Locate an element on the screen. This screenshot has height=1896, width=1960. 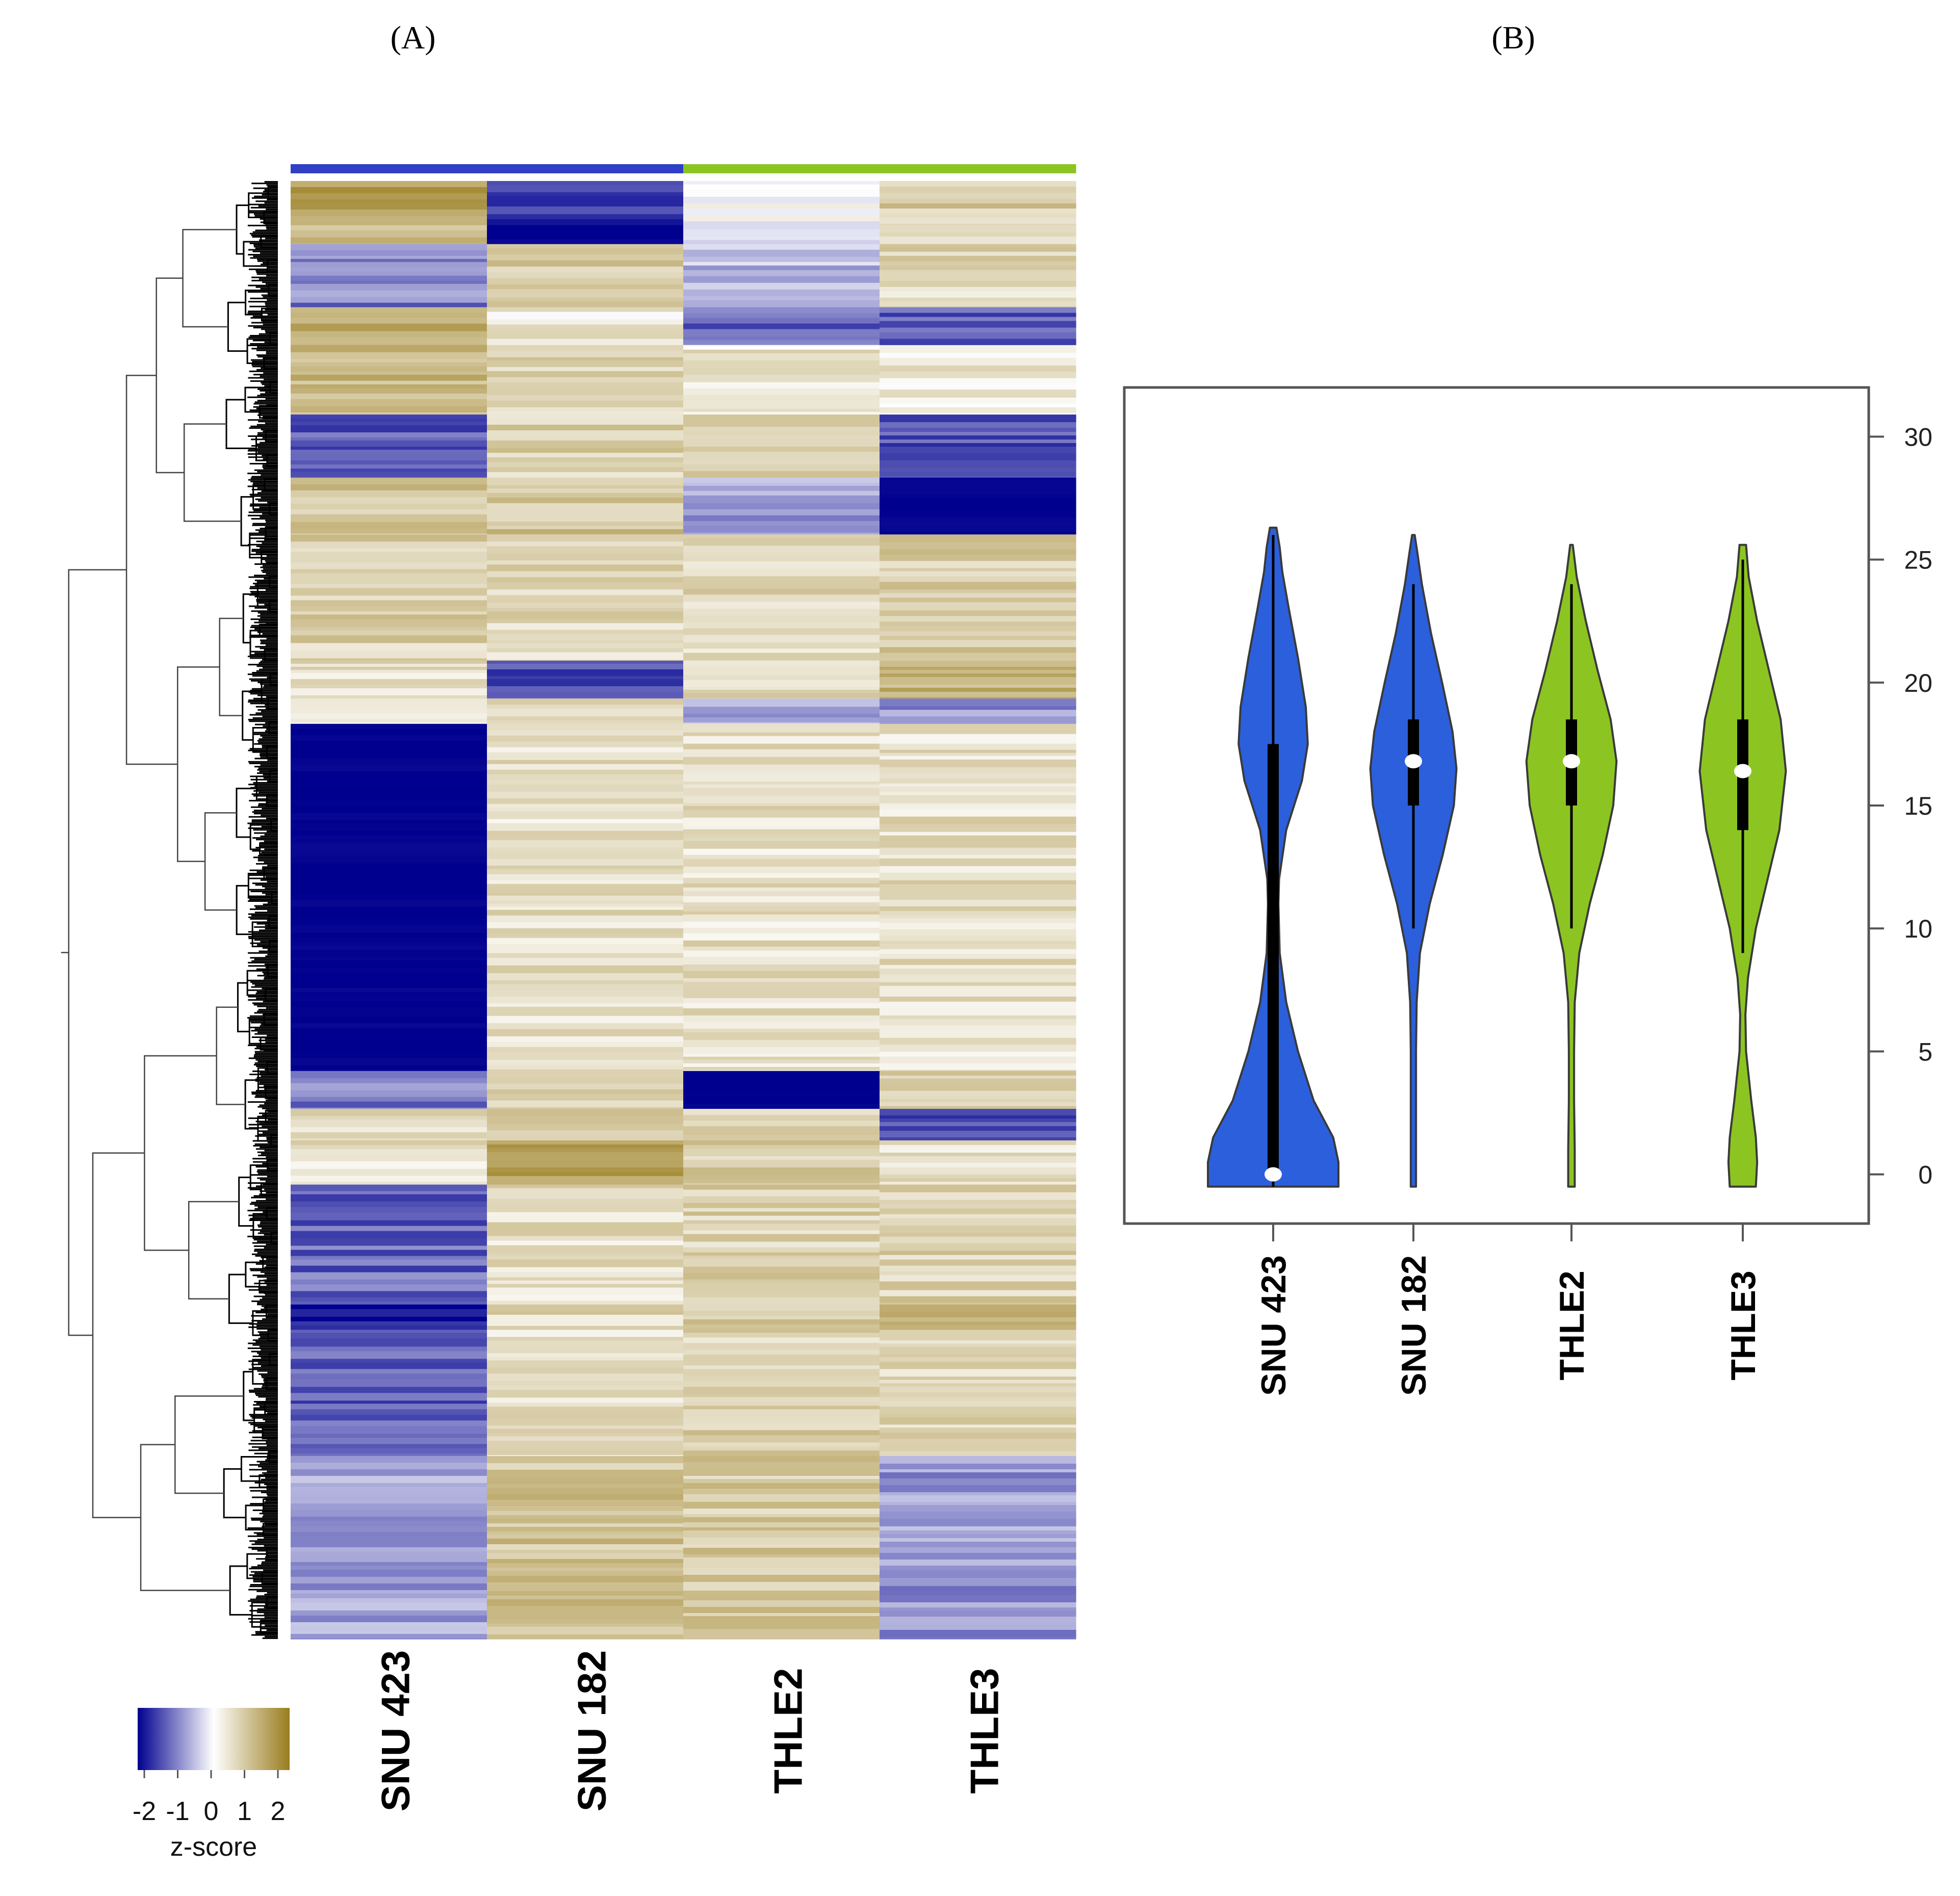
violin-x-label: SNU 182 is located at coordinates (1414, 1325).